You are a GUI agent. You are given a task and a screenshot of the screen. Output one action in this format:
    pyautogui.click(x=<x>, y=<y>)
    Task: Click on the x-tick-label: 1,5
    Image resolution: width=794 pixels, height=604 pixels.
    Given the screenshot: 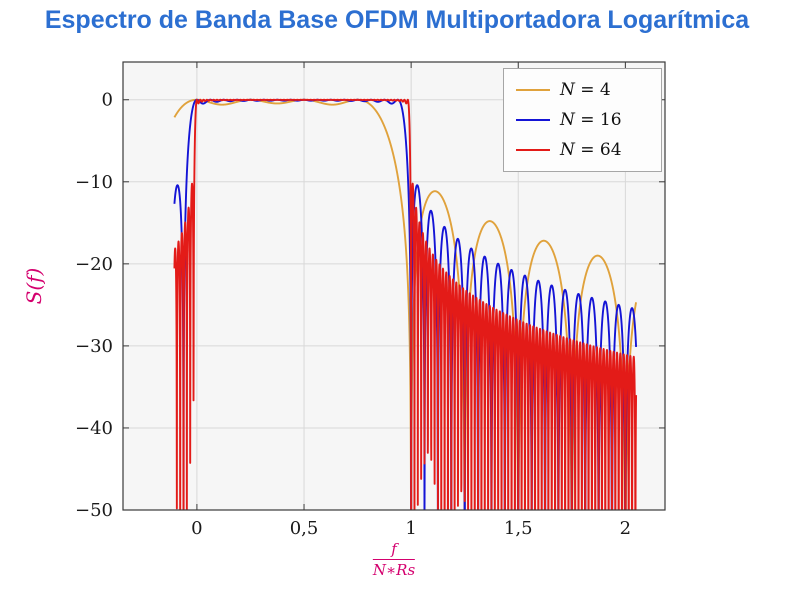 What is the action you would take?
    pyautogui.click(x=518, y=528)
    